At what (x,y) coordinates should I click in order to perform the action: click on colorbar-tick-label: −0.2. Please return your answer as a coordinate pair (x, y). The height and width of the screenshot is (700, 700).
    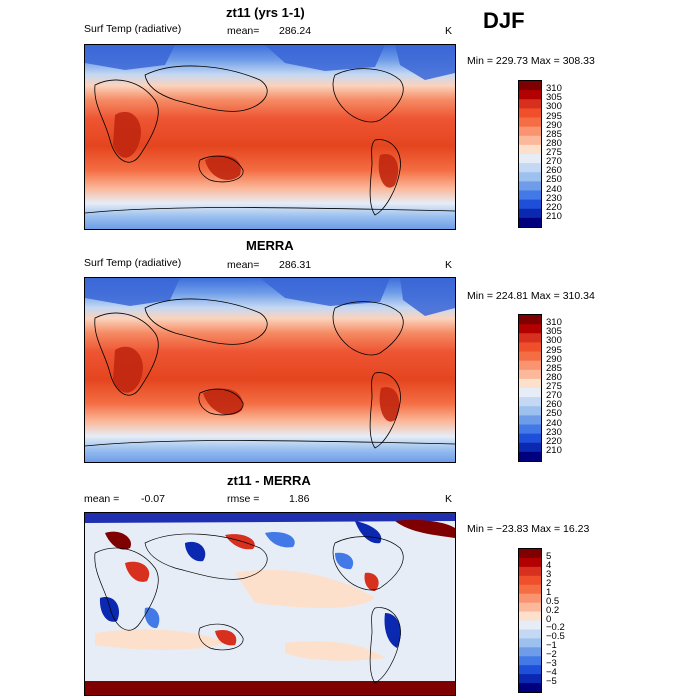
    Looking at the image, I should click on (555, 628).